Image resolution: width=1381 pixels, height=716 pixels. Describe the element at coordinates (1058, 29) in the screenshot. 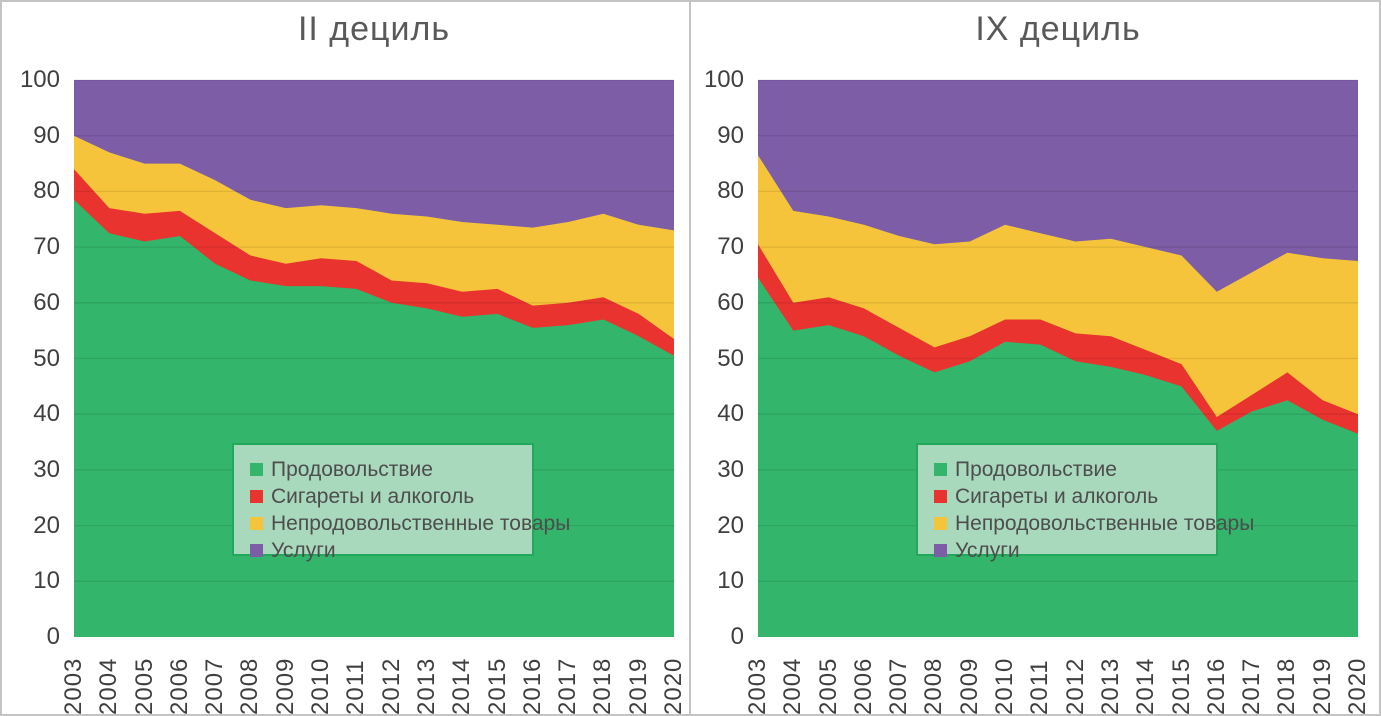

I see `chart-title-right: IX дециль` at that location.